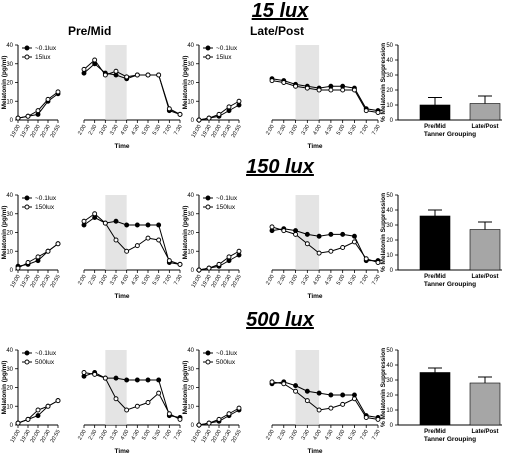  Describe the element at coordinates (56, 436) in the screenshot. I see `x-tick-label-row3-premid-baseline: 20:55` at that location.